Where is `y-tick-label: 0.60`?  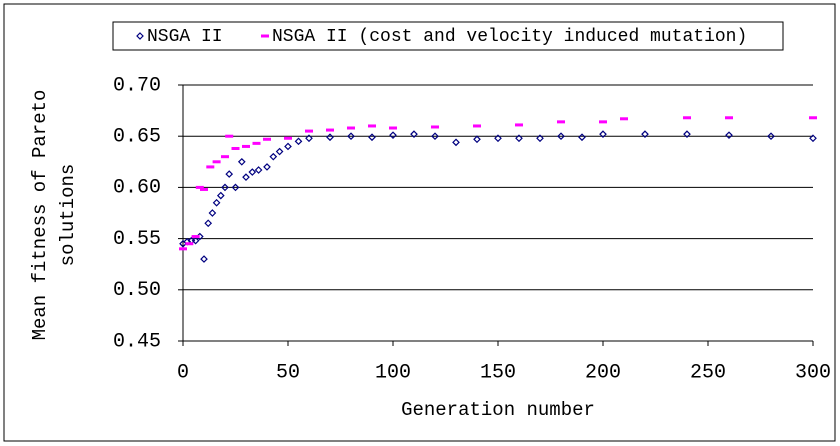 y-tick-label: 0.60 is located at coordinates (137, 188).